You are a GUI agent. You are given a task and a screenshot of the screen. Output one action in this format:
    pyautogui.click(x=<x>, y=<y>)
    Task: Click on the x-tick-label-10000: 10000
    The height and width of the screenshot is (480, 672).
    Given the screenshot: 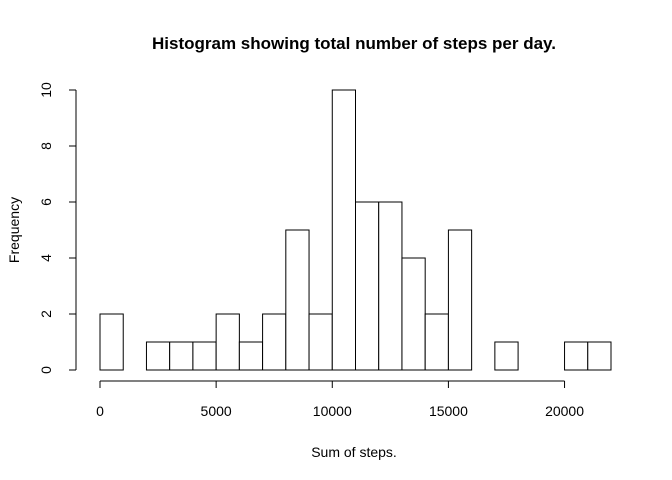 What is the action you would take?
    pyautogui.click(x=332, y=411)
    